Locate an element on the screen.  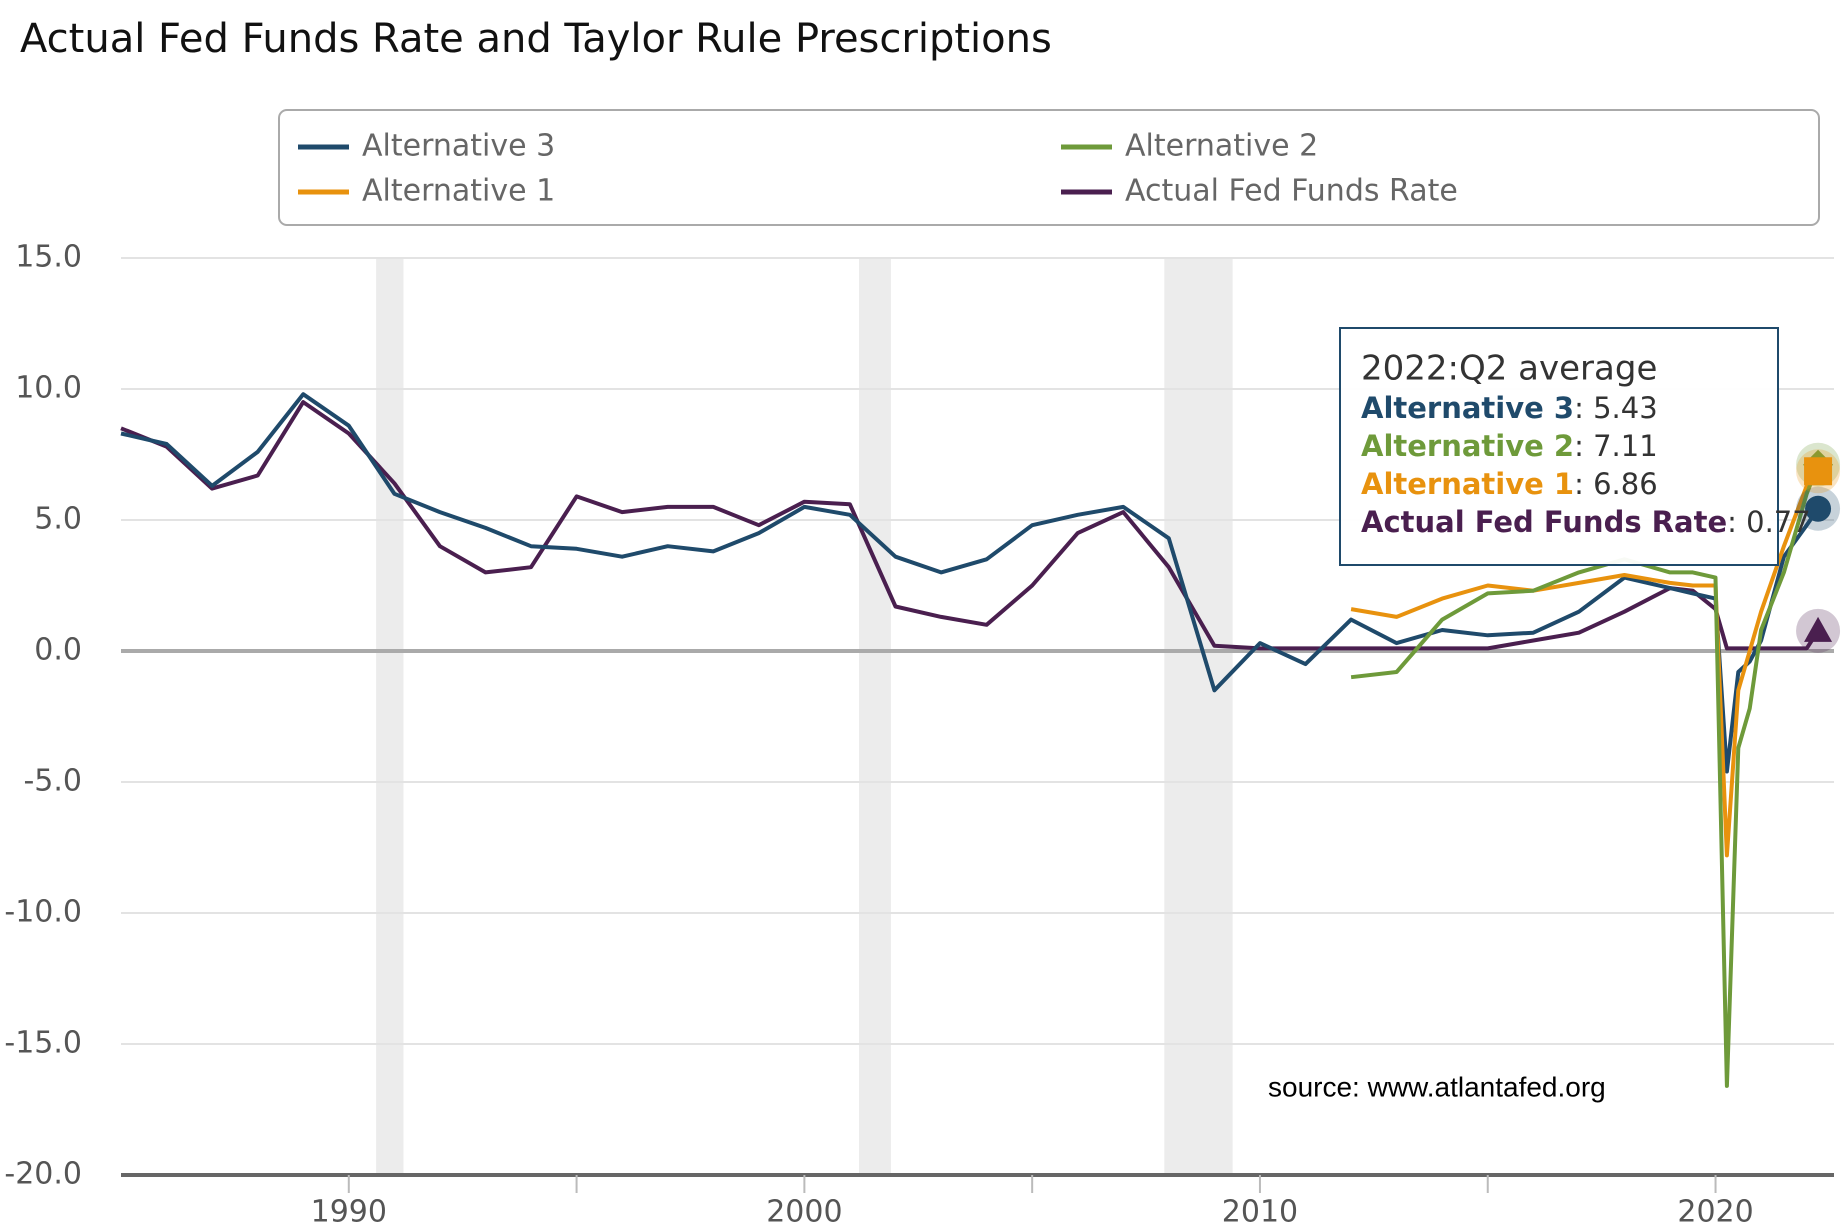
y-tick-label: 15.0 is located at coordinates (48, 257).